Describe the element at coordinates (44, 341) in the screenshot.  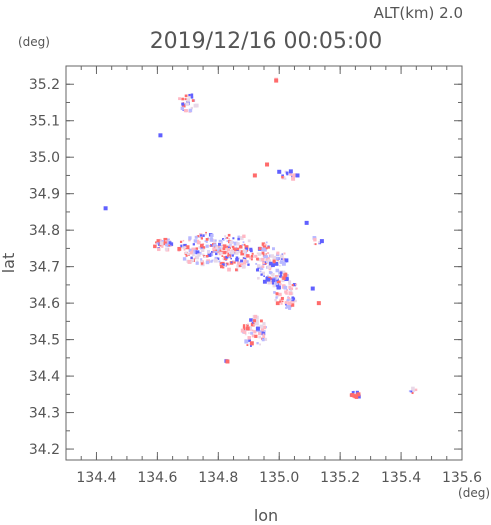
I see `y-tick-label: 34.5` at that location.